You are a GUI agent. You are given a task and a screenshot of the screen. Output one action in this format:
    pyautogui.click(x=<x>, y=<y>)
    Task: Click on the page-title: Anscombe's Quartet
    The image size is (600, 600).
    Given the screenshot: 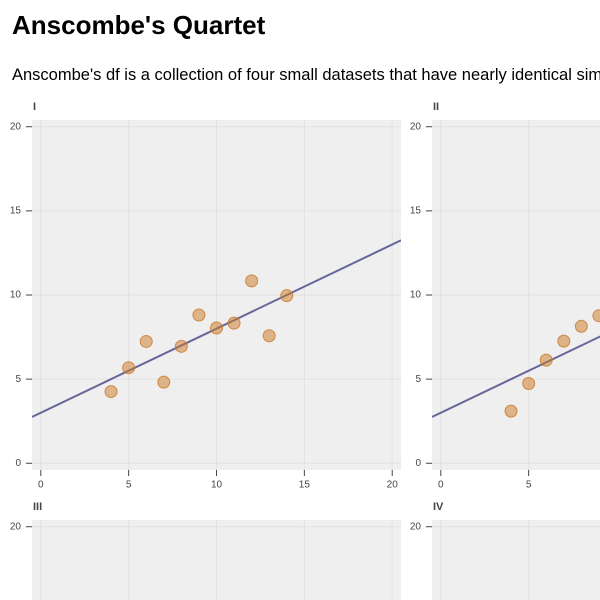 What is the action you would take?
    pyautogui.click(x=139, y=25)
    